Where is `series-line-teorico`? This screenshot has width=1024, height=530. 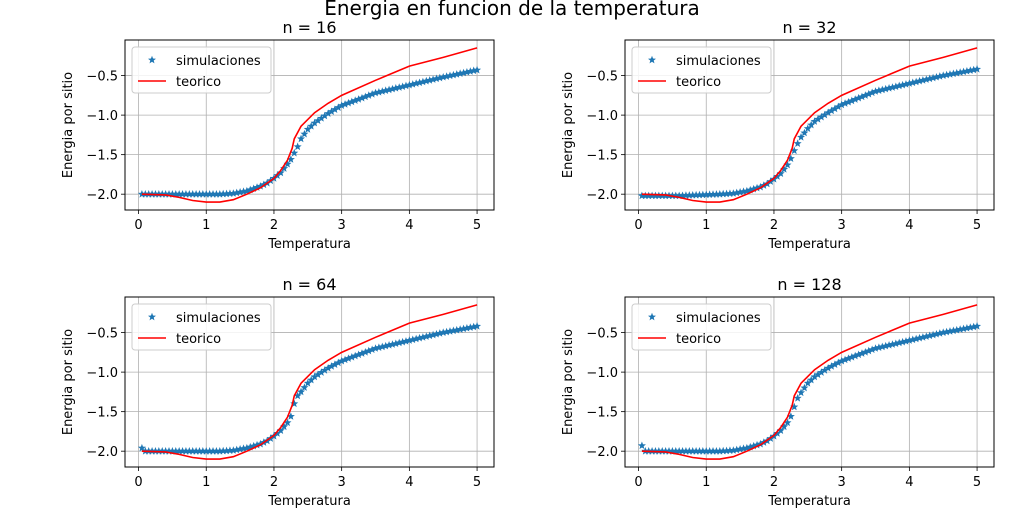
series-line-teorico is located at coordinates (809, 125).